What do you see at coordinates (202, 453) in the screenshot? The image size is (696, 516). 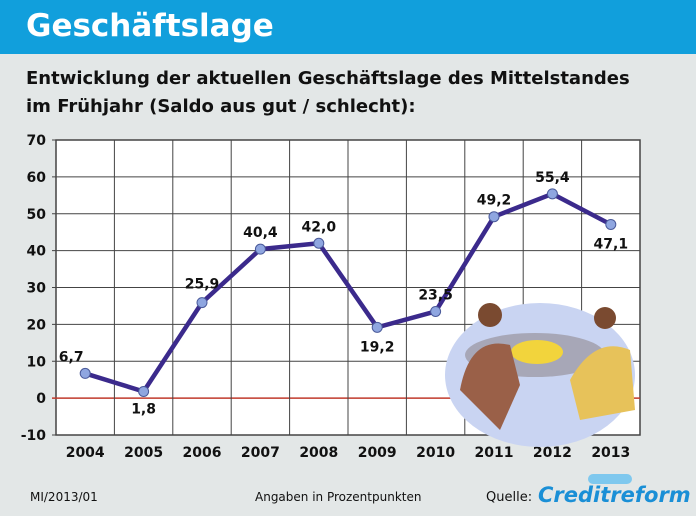 I see `x-tick-label: 2006` at bounding box center [202, 453].